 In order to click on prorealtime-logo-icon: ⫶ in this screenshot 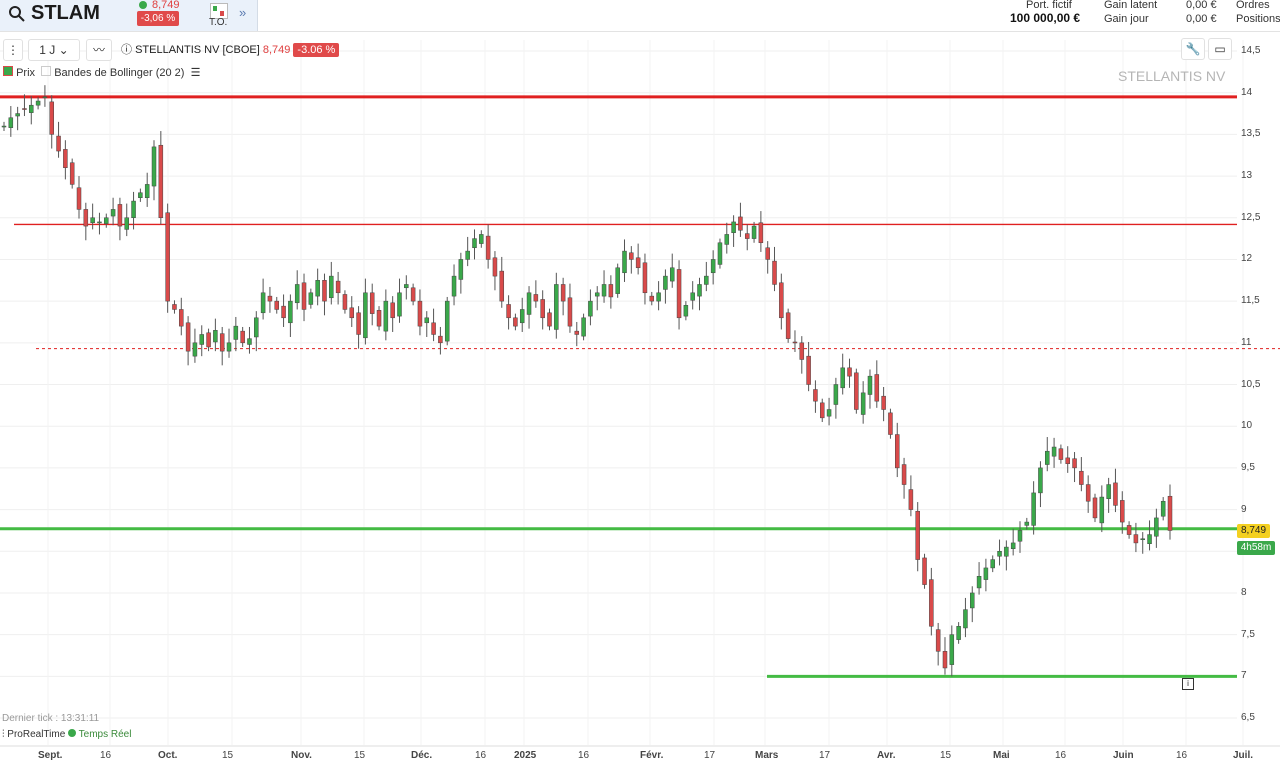, I will do `click(3, 734)`.